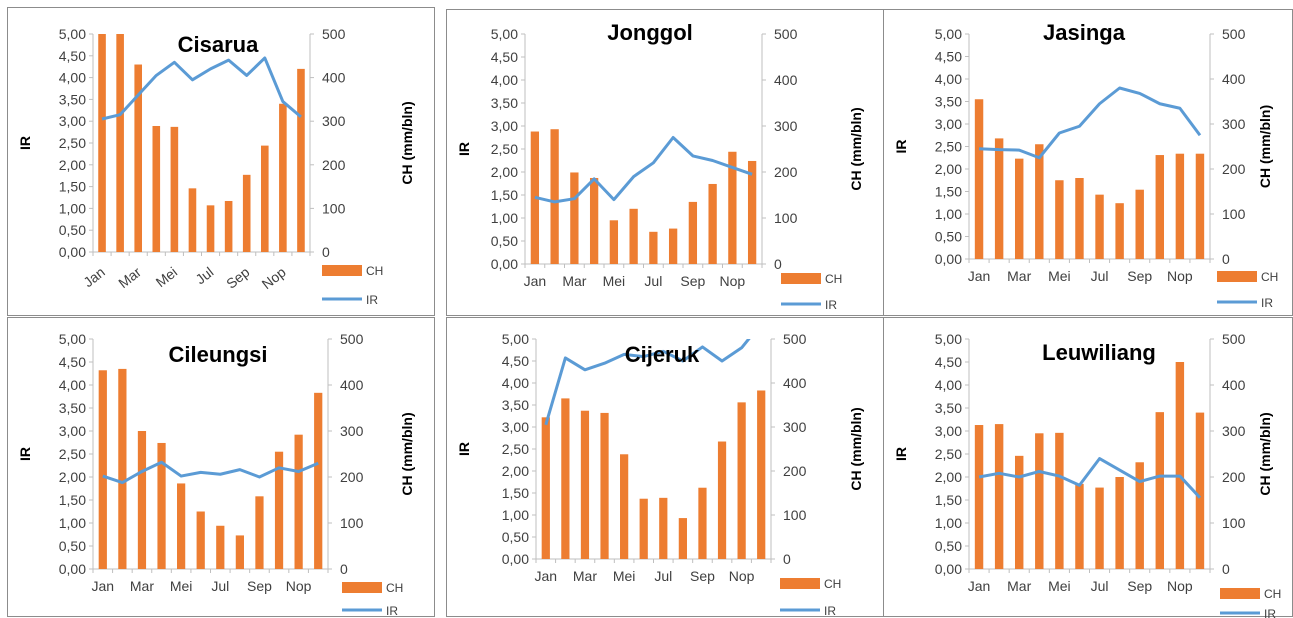 The width and height of the screenshot is (1293, 618). What do you see at coordinates (504, 195) in the screenshot?
I see `left-tick-label: 1,50` at bounding box center [504, 195].